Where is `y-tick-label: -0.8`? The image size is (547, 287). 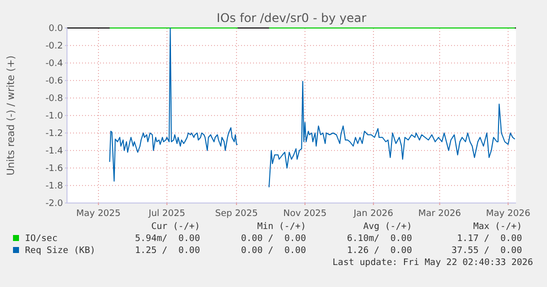 y-tick-label: -0.8 is located at coordinates (54, 99).